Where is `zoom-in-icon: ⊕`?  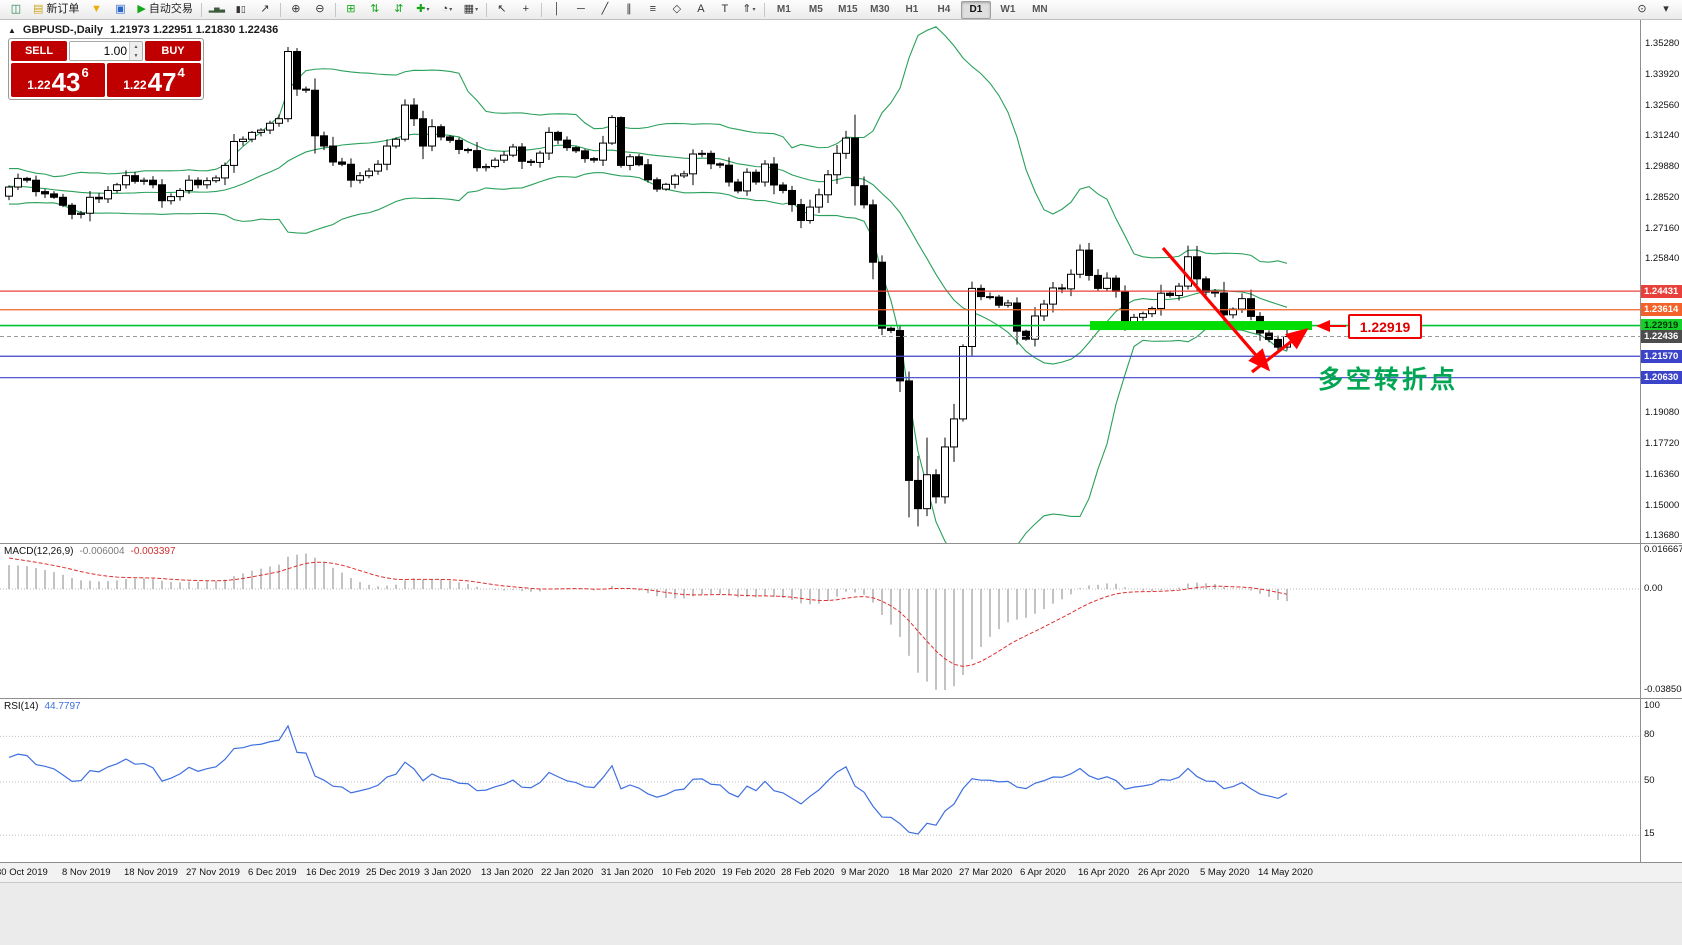 zoom-in-icon: ⊕ is located at coordinates (296, 9).